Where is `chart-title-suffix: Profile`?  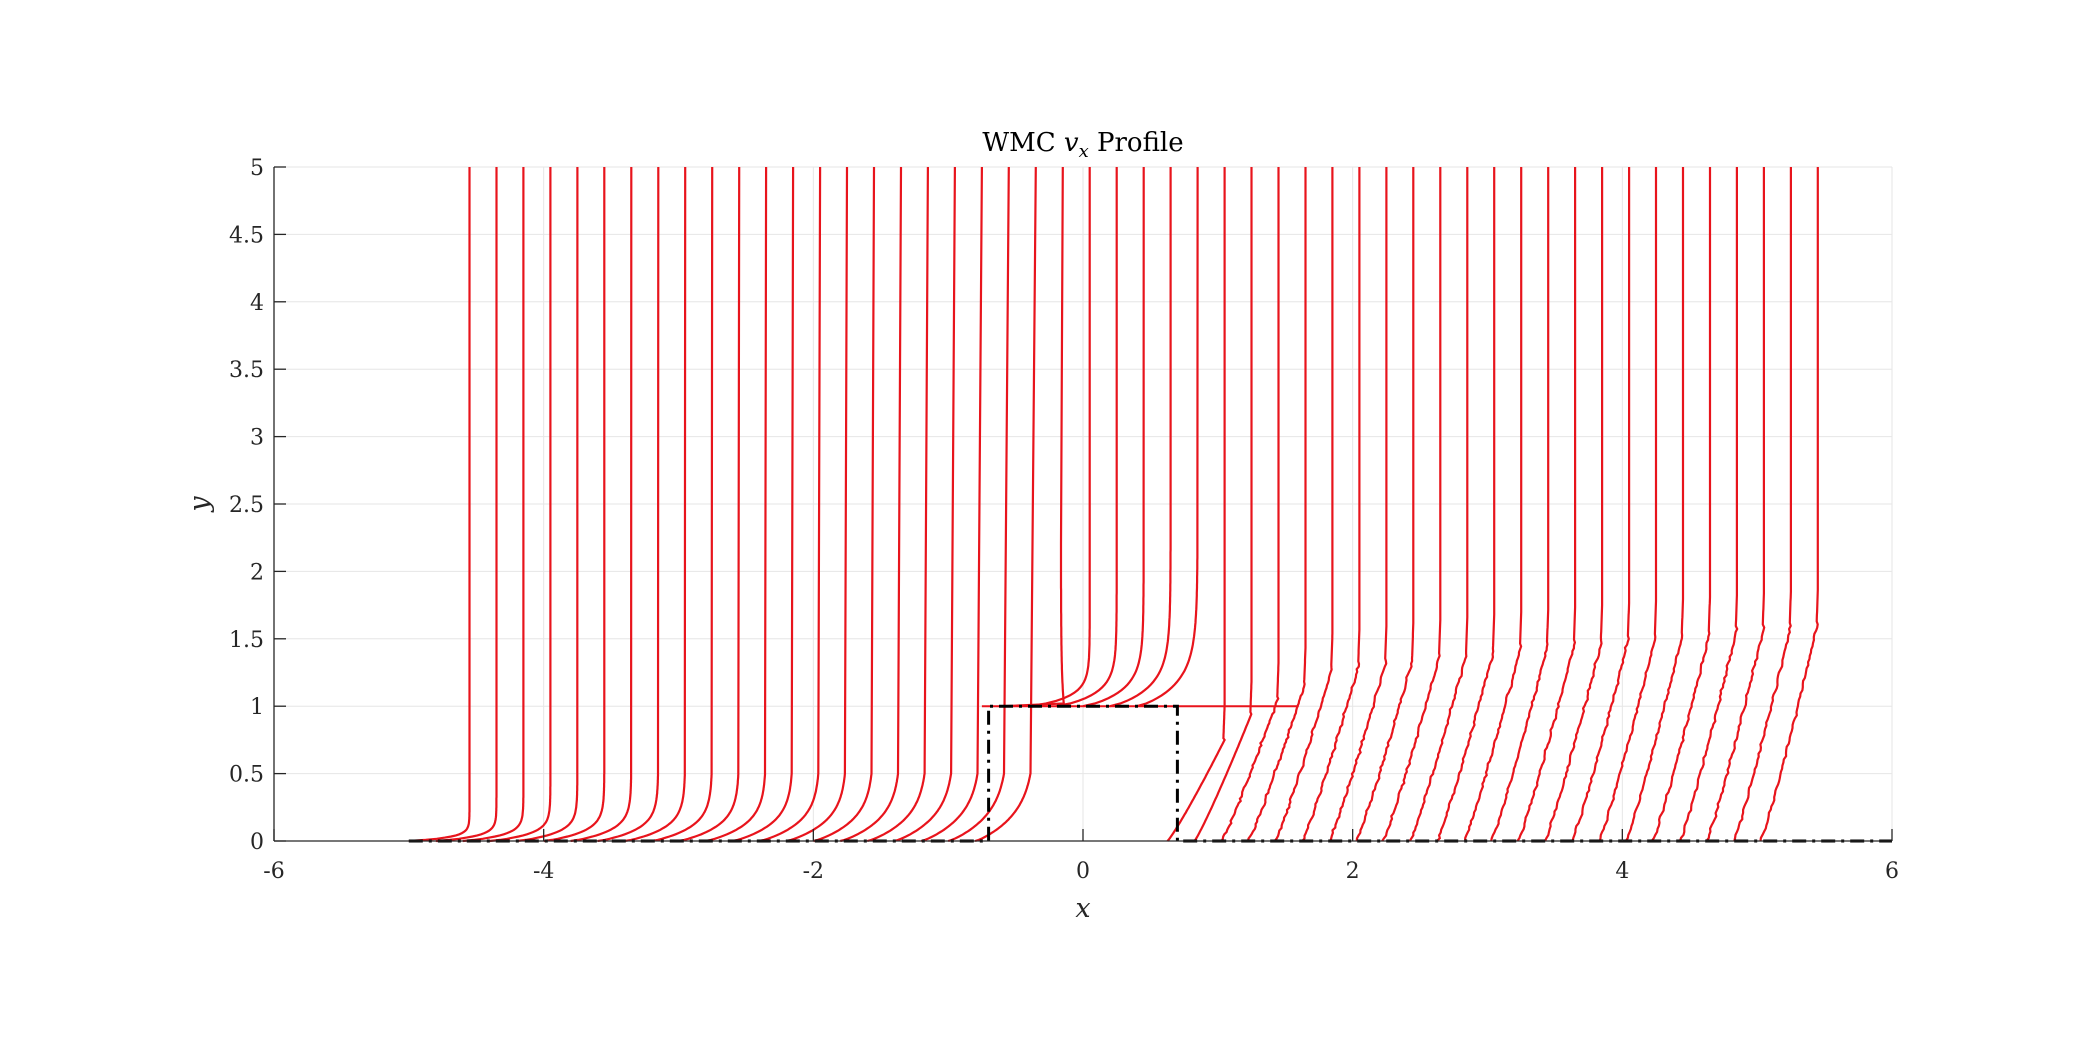
chart-title-suffix: Profile is located at coordinates (1136, 143).